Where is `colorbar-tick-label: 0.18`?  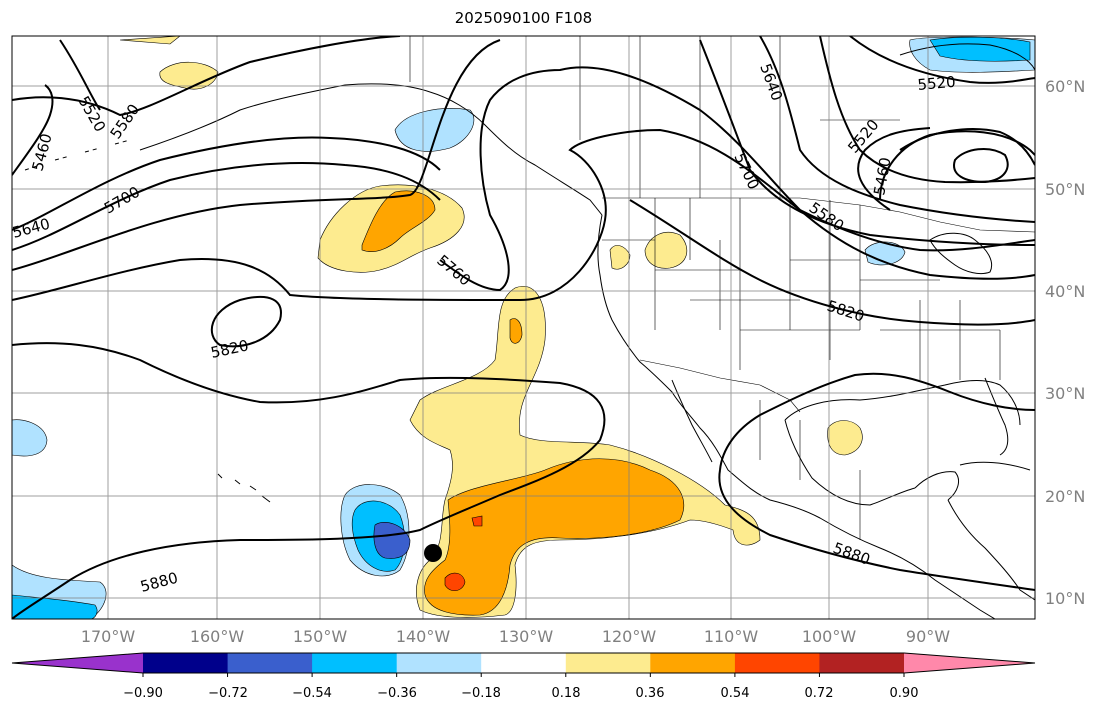 colorbar-tick-label: 0.18 is located at coordinates (566, 693).